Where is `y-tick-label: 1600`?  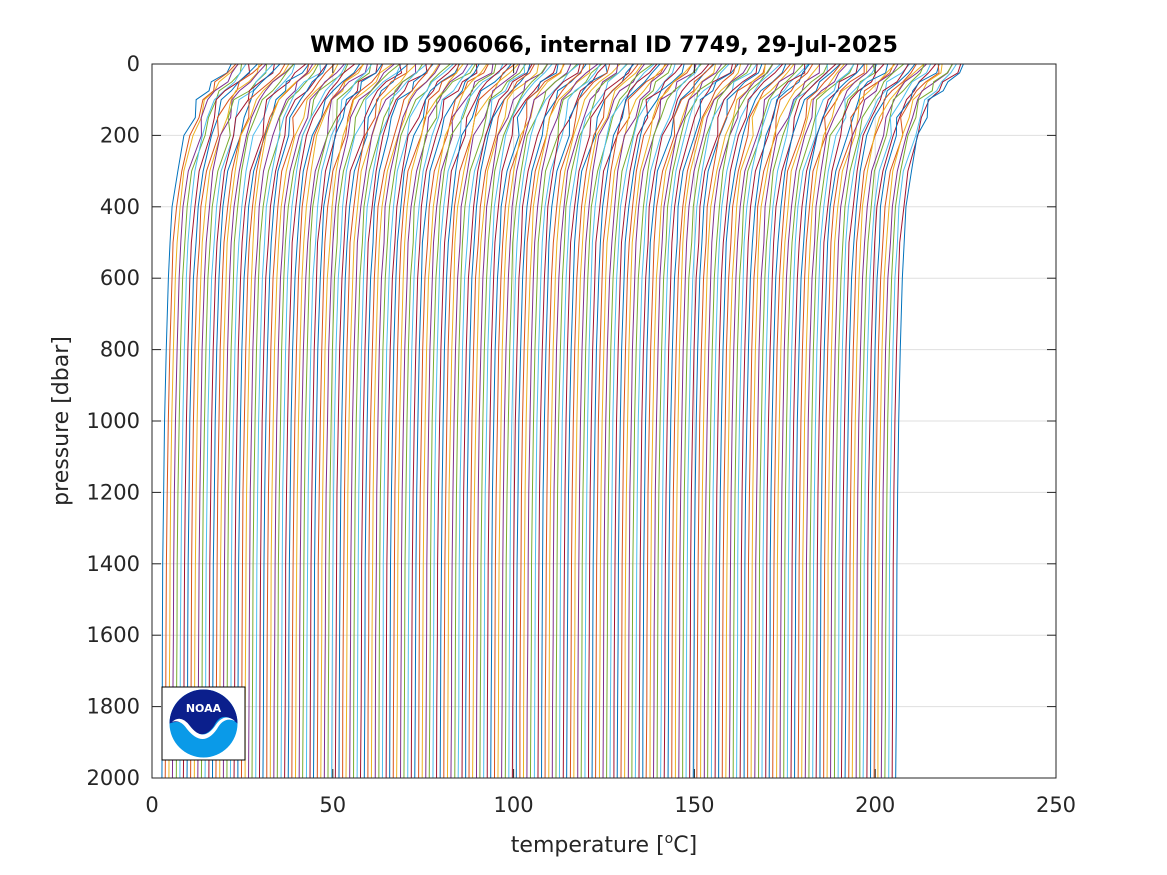 y-tick-label: 1600 is located at coordinates (113, 635).